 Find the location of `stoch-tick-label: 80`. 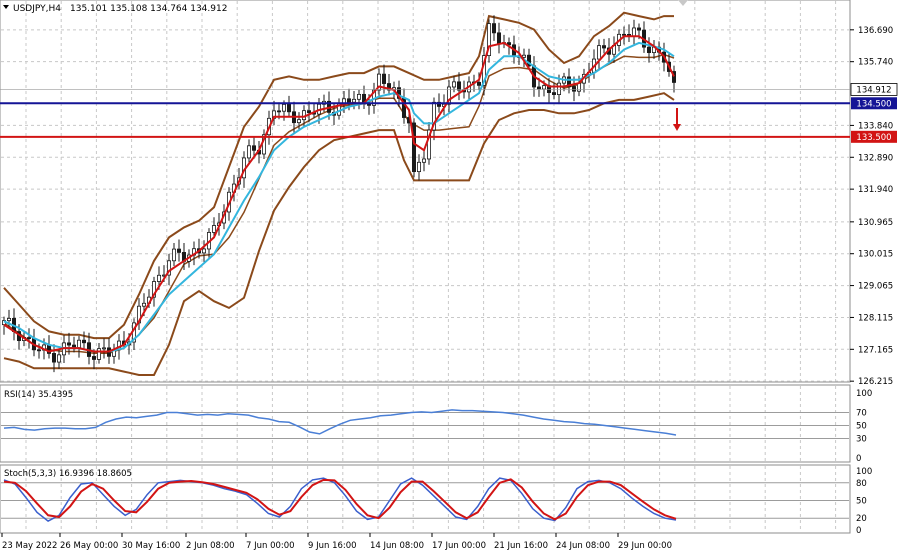

stoch-tick-label: 80 is located at coordinates (861, 484).